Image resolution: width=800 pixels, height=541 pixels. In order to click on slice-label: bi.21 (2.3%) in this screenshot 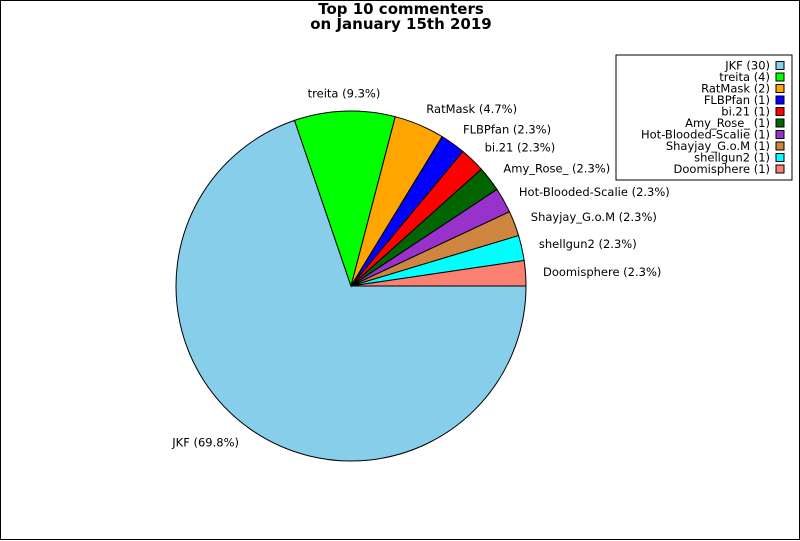, I will do `click(520, 147)`.